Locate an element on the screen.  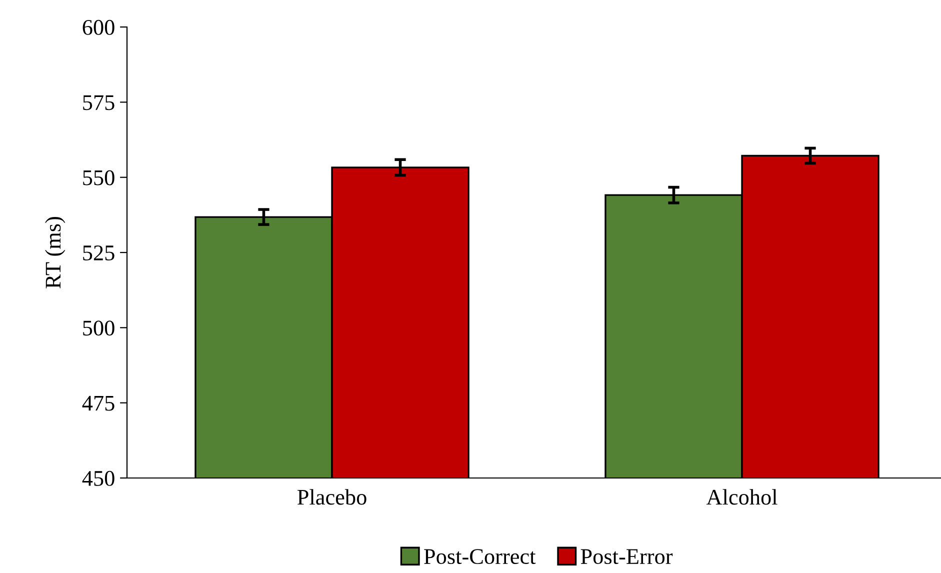
y-tick-label: 600 is located at coordinates (98, 27).